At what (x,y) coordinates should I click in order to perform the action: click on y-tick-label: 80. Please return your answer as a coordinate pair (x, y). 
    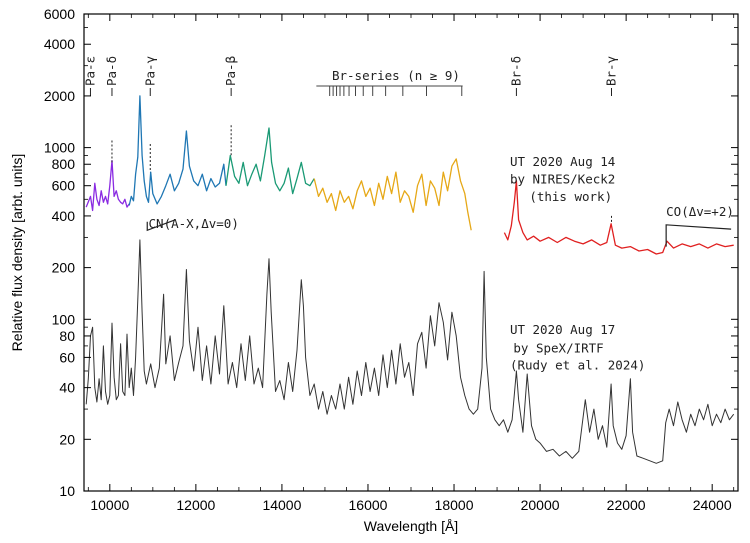
    Looking at the image, I should click on (67, 336).